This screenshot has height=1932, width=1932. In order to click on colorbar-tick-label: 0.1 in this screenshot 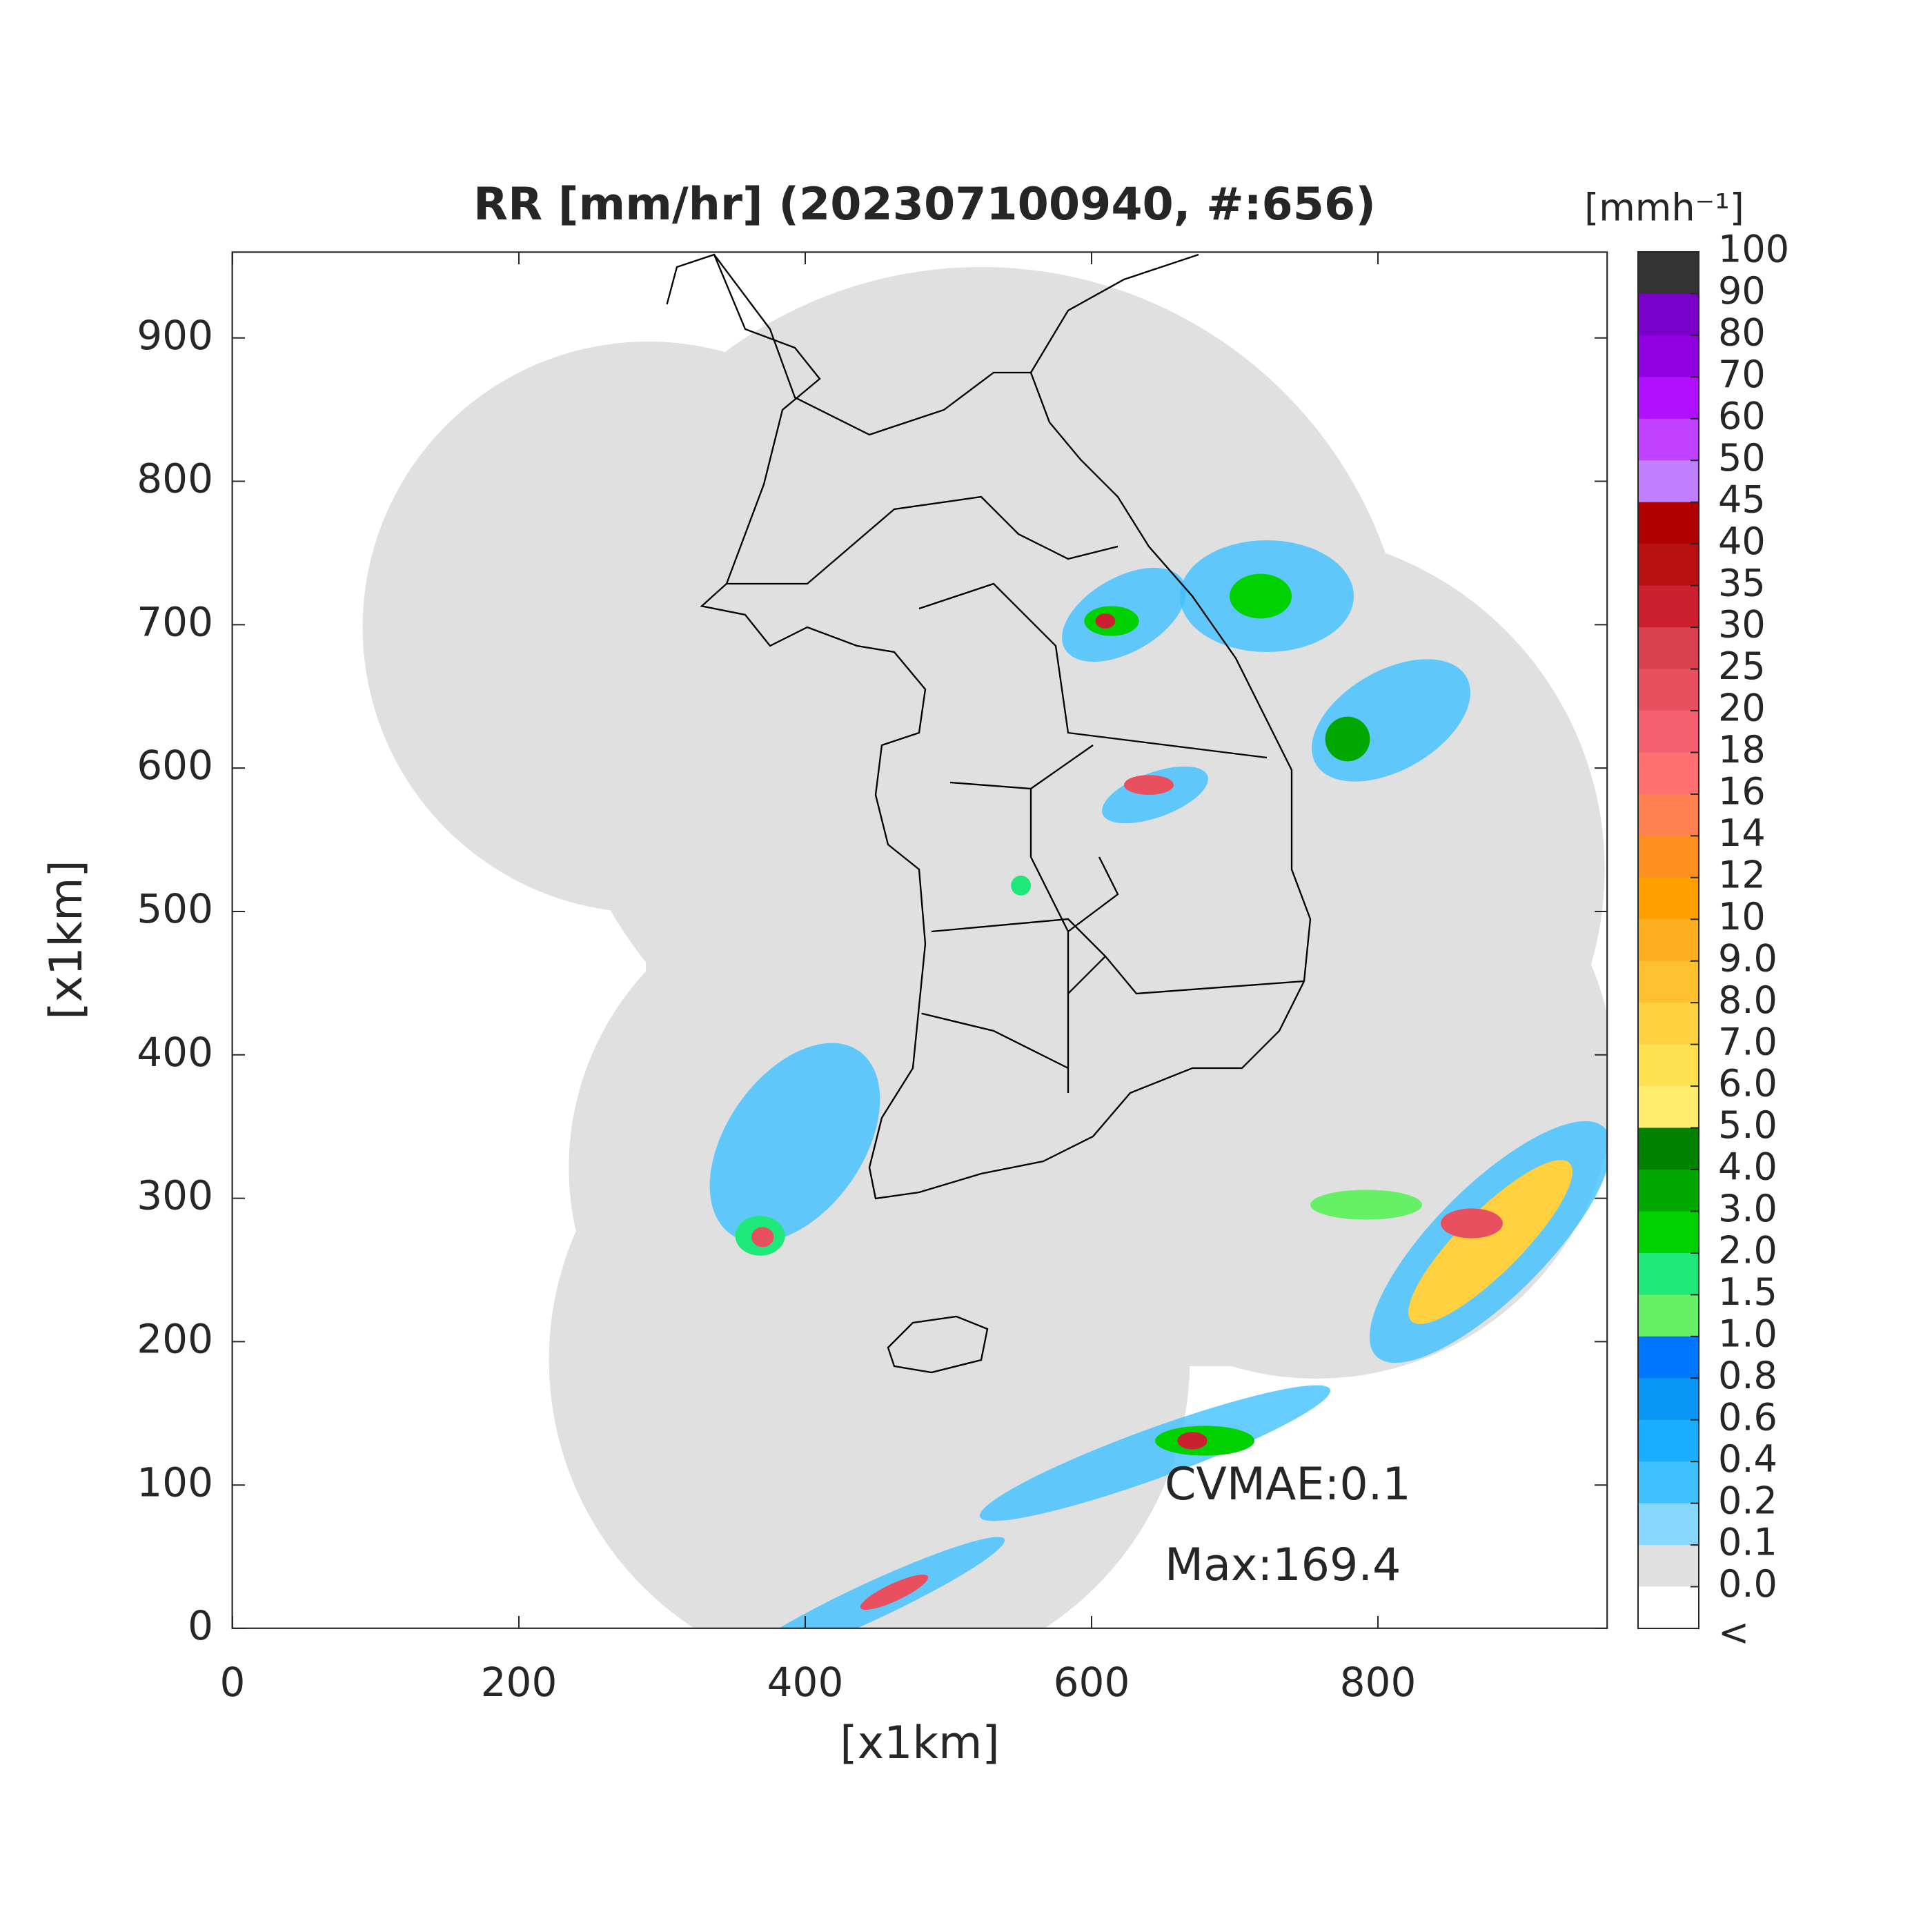, I will do `click(1747, 1542)`.